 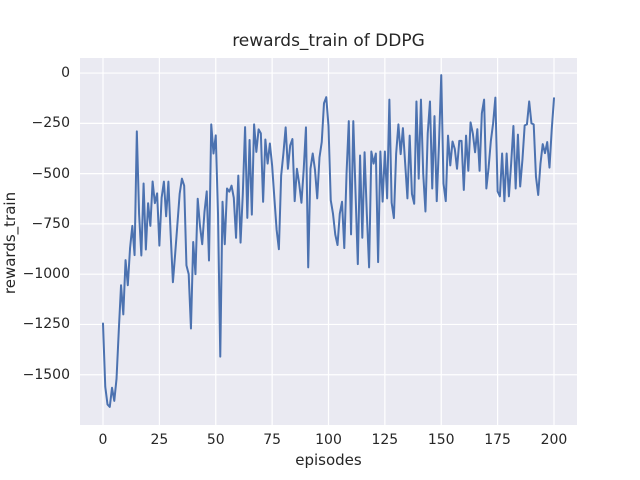 I want to click on y-tick-label: −250, so click(x=50, y=123).